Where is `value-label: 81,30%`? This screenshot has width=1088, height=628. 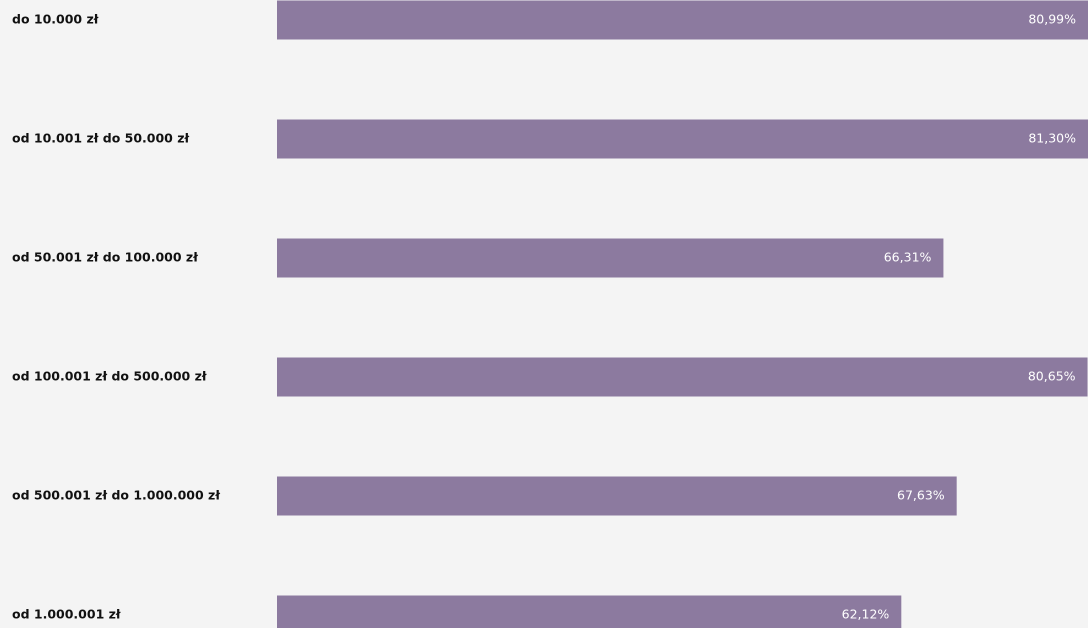
value-label: 81,30% is located at coordinates (1052, 138).